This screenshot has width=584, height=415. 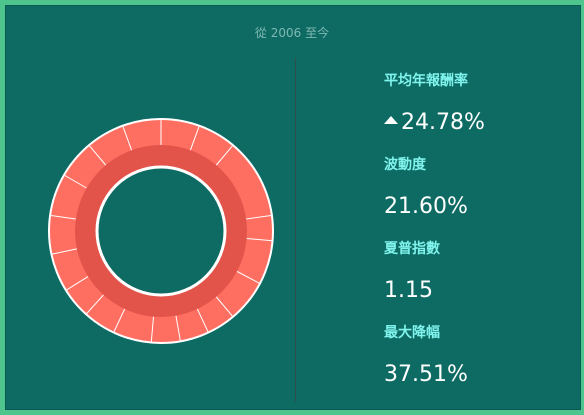 What do you see at coordinates (426, 374) in the screenshot?
I see `stat-value-max-drawdown: 37.51%` at bounding box center [426, 374].